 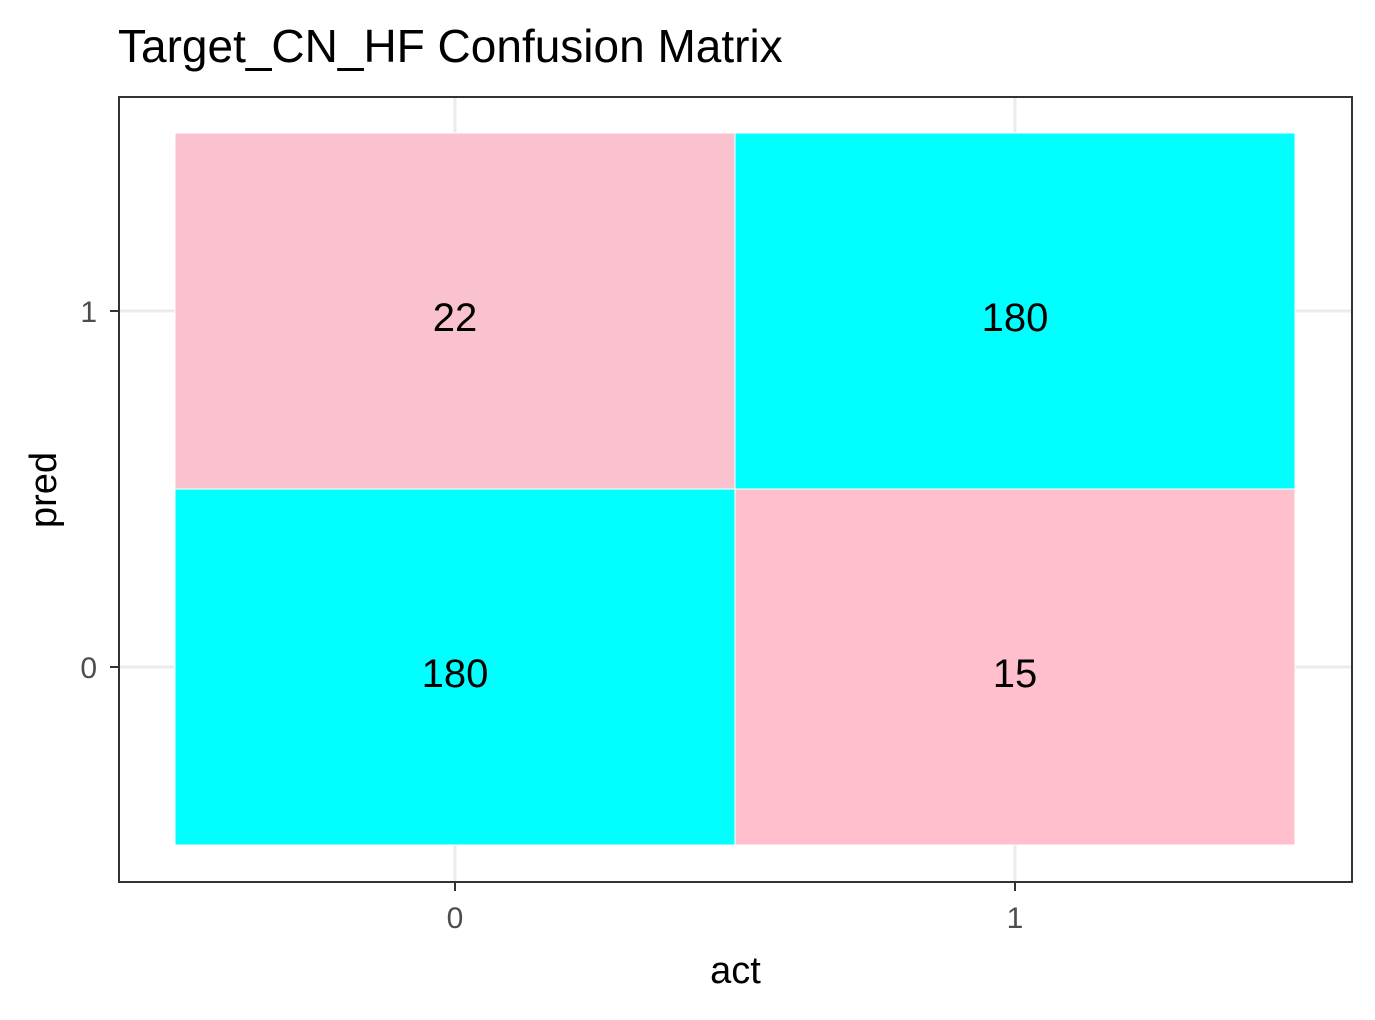 I want to click on cell-label-act0-pred0: 180, so click(x=455, y=674).